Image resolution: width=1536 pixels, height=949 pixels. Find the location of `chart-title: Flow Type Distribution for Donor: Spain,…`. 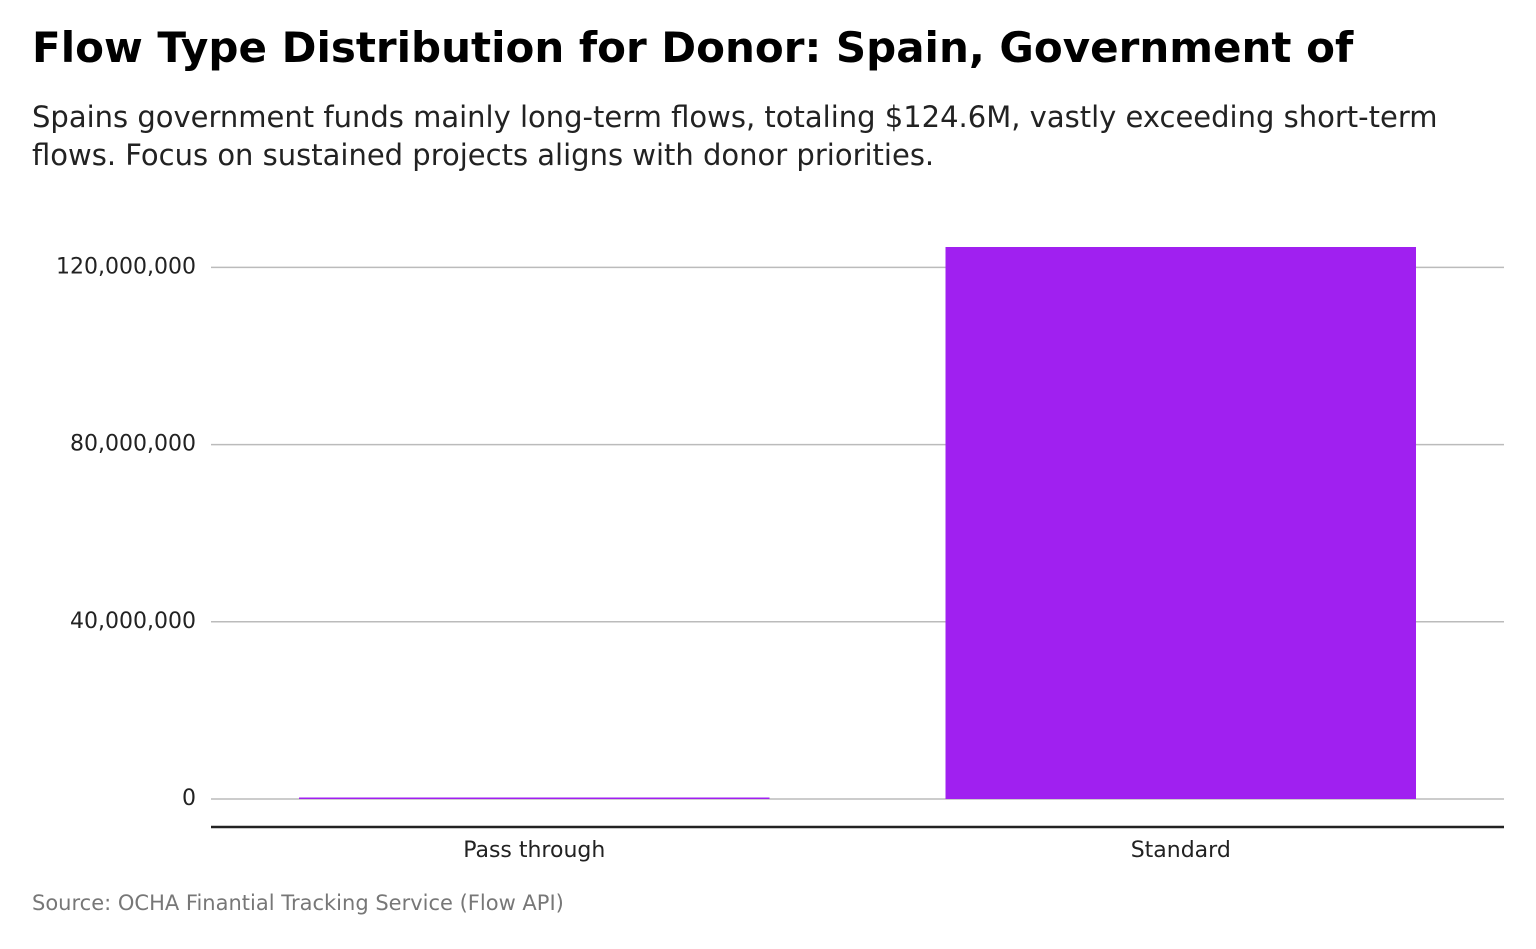

chart-title: Flow Type Distribution for Donor: Spain,… is located at coordinates (693, 47).